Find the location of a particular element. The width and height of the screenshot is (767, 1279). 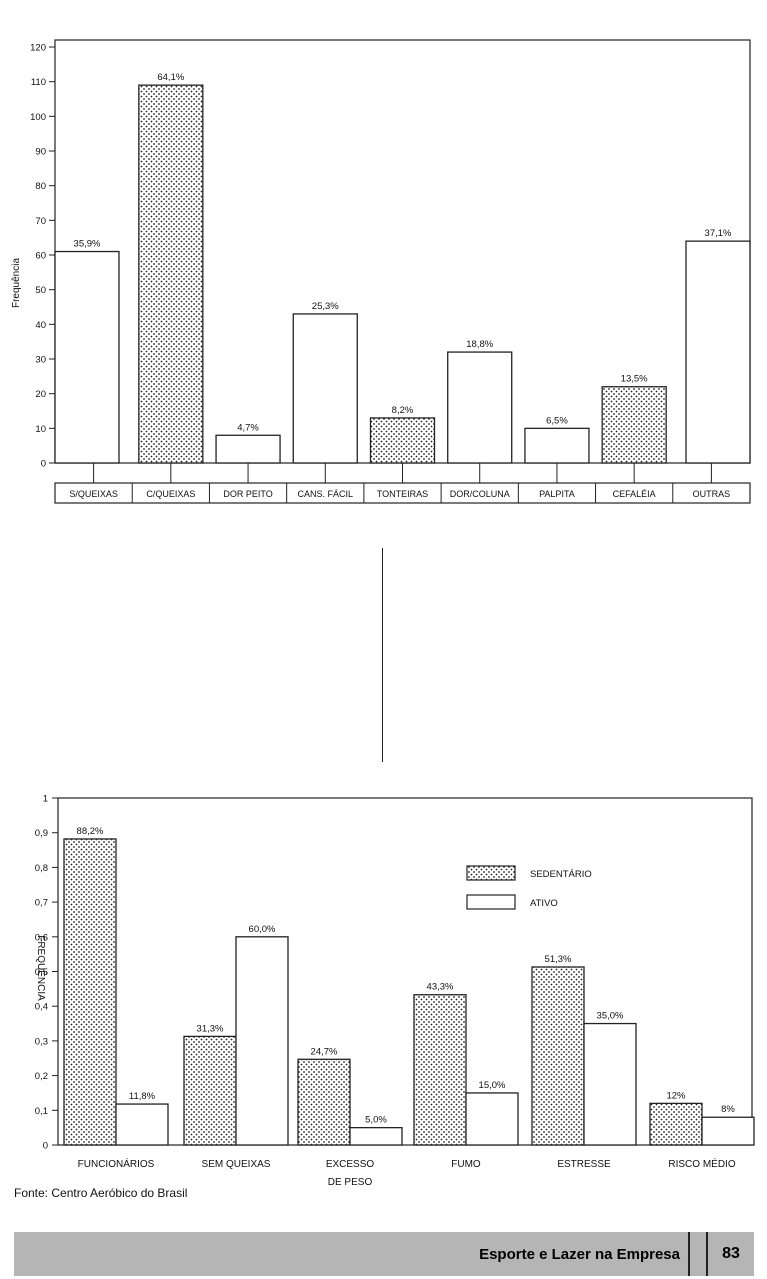

y-tick-label: 50 is located at coordinates (40, 290).